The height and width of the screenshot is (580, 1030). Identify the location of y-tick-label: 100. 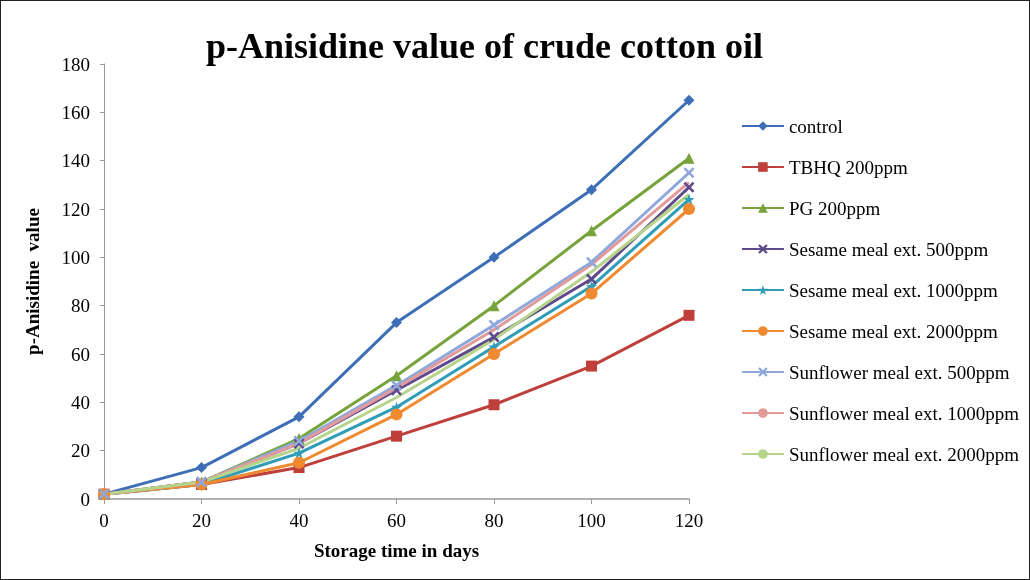
(75, 257).